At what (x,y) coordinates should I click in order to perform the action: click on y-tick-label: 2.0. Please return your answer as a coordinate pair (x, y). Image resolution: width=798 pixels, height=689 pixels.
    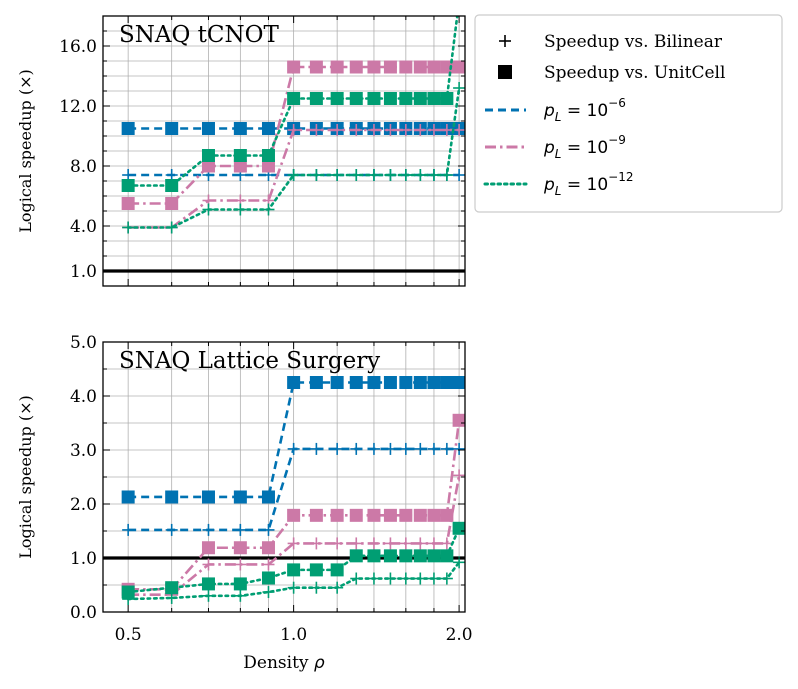
    Looking at the image, I should click on (83, 505).